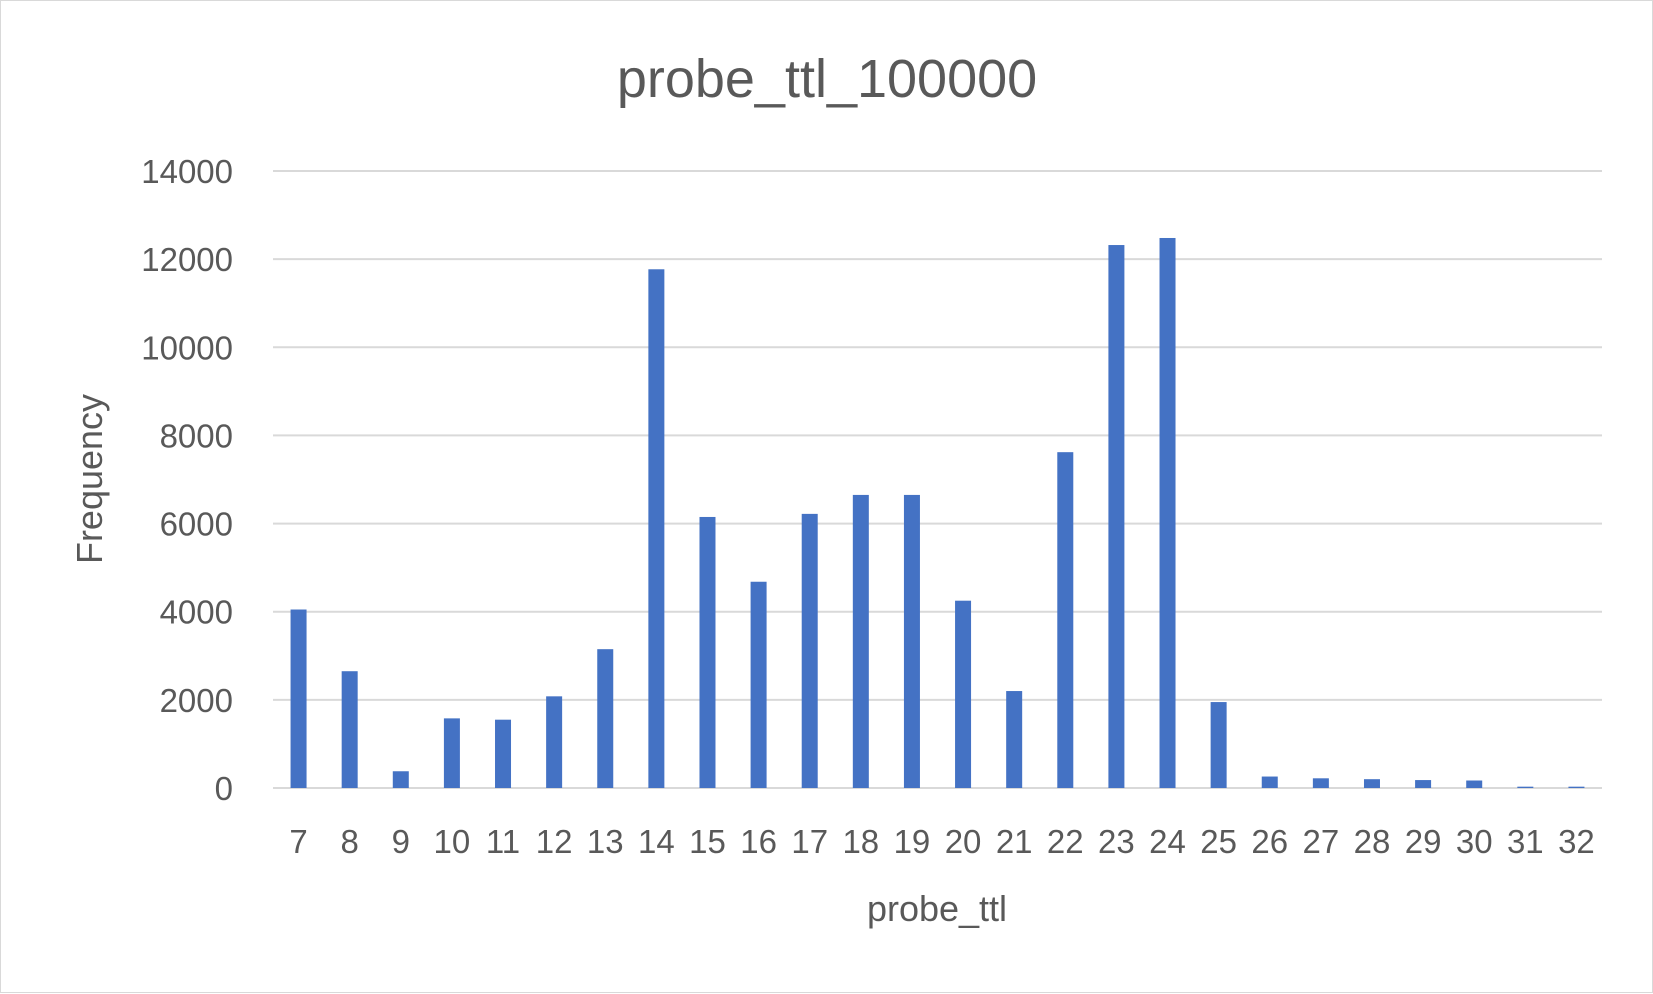  Describe the element at coordinates (1116, 841) in the screenshot. I see `x-tick-label: 23` at that location.